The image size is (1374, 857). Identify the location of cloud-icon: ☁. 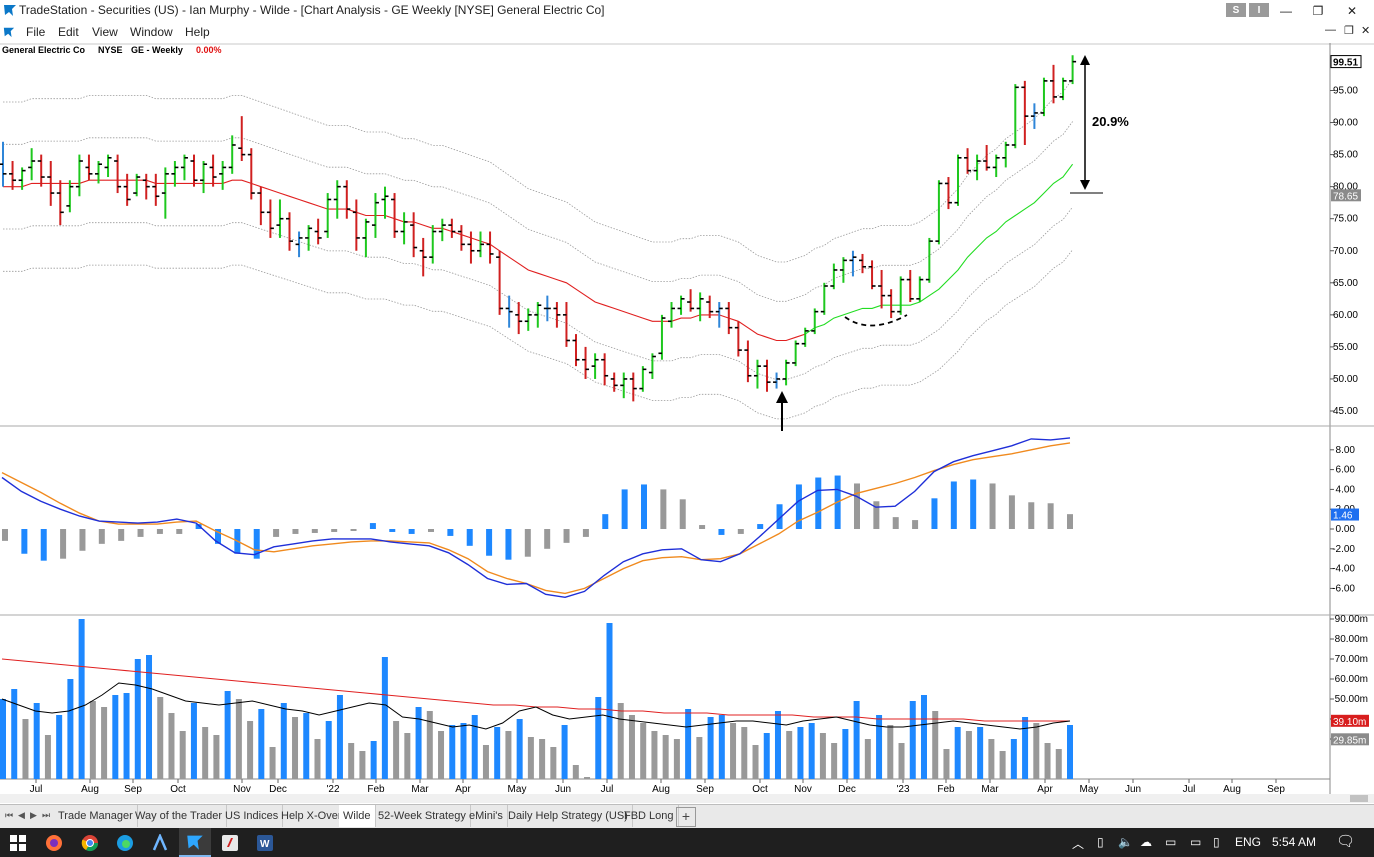
(1146, 842).